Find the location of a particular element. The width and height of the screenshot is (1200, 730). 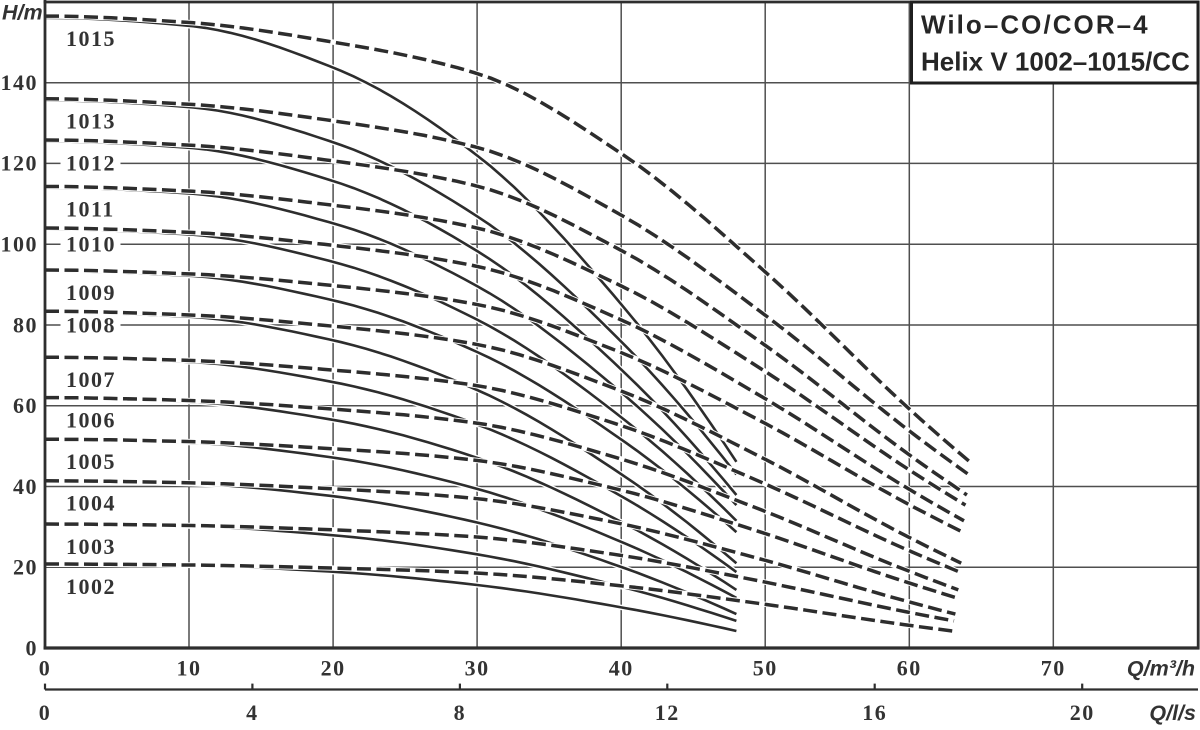

svg-text: 1012 is located at coordinates (91, 163).